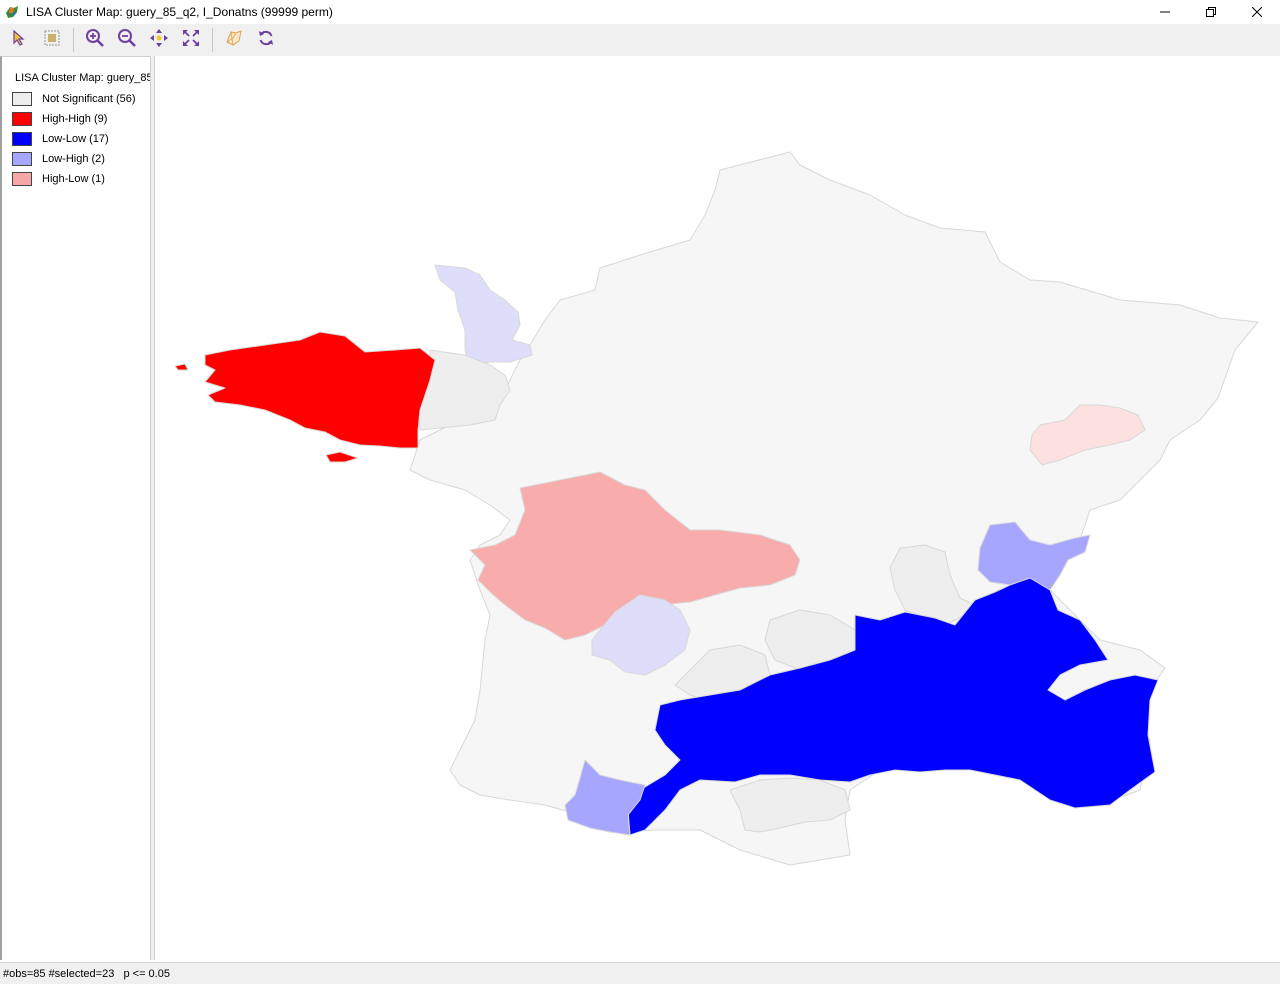  I want to click on region-savoie-low-high, so click(1034, 556).